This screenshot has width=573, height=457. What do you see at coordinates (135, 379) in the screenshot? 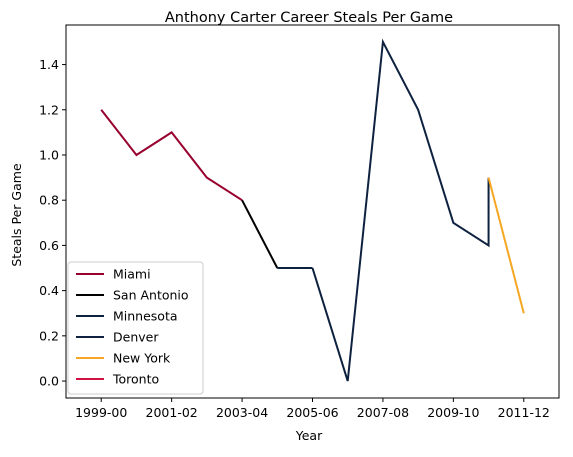
I see `legend-label: Toronto` at bounding box center [135, 379].